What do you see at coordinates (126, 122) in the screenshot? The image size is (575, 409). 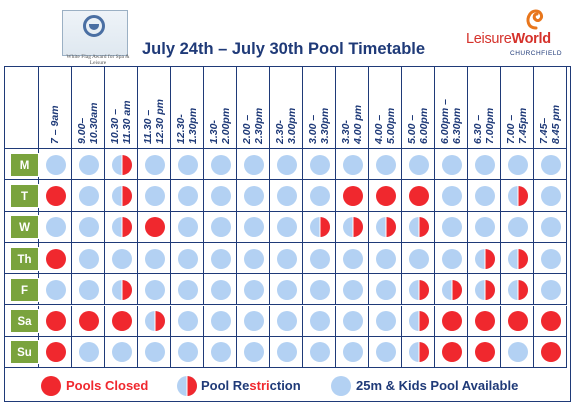 I see `time-slot-label-line: 11.30 am` at bounding box center [126, 122].